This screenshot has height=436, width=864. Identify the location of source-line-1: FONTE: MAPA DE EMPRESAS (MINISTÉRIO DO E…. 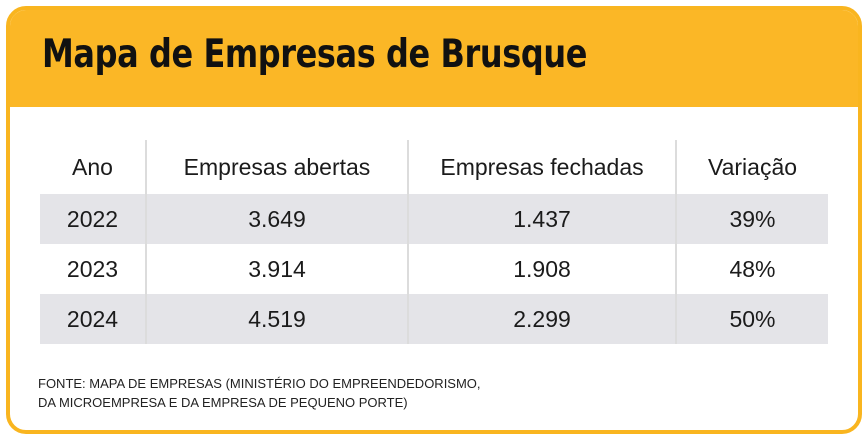
(259, 383).